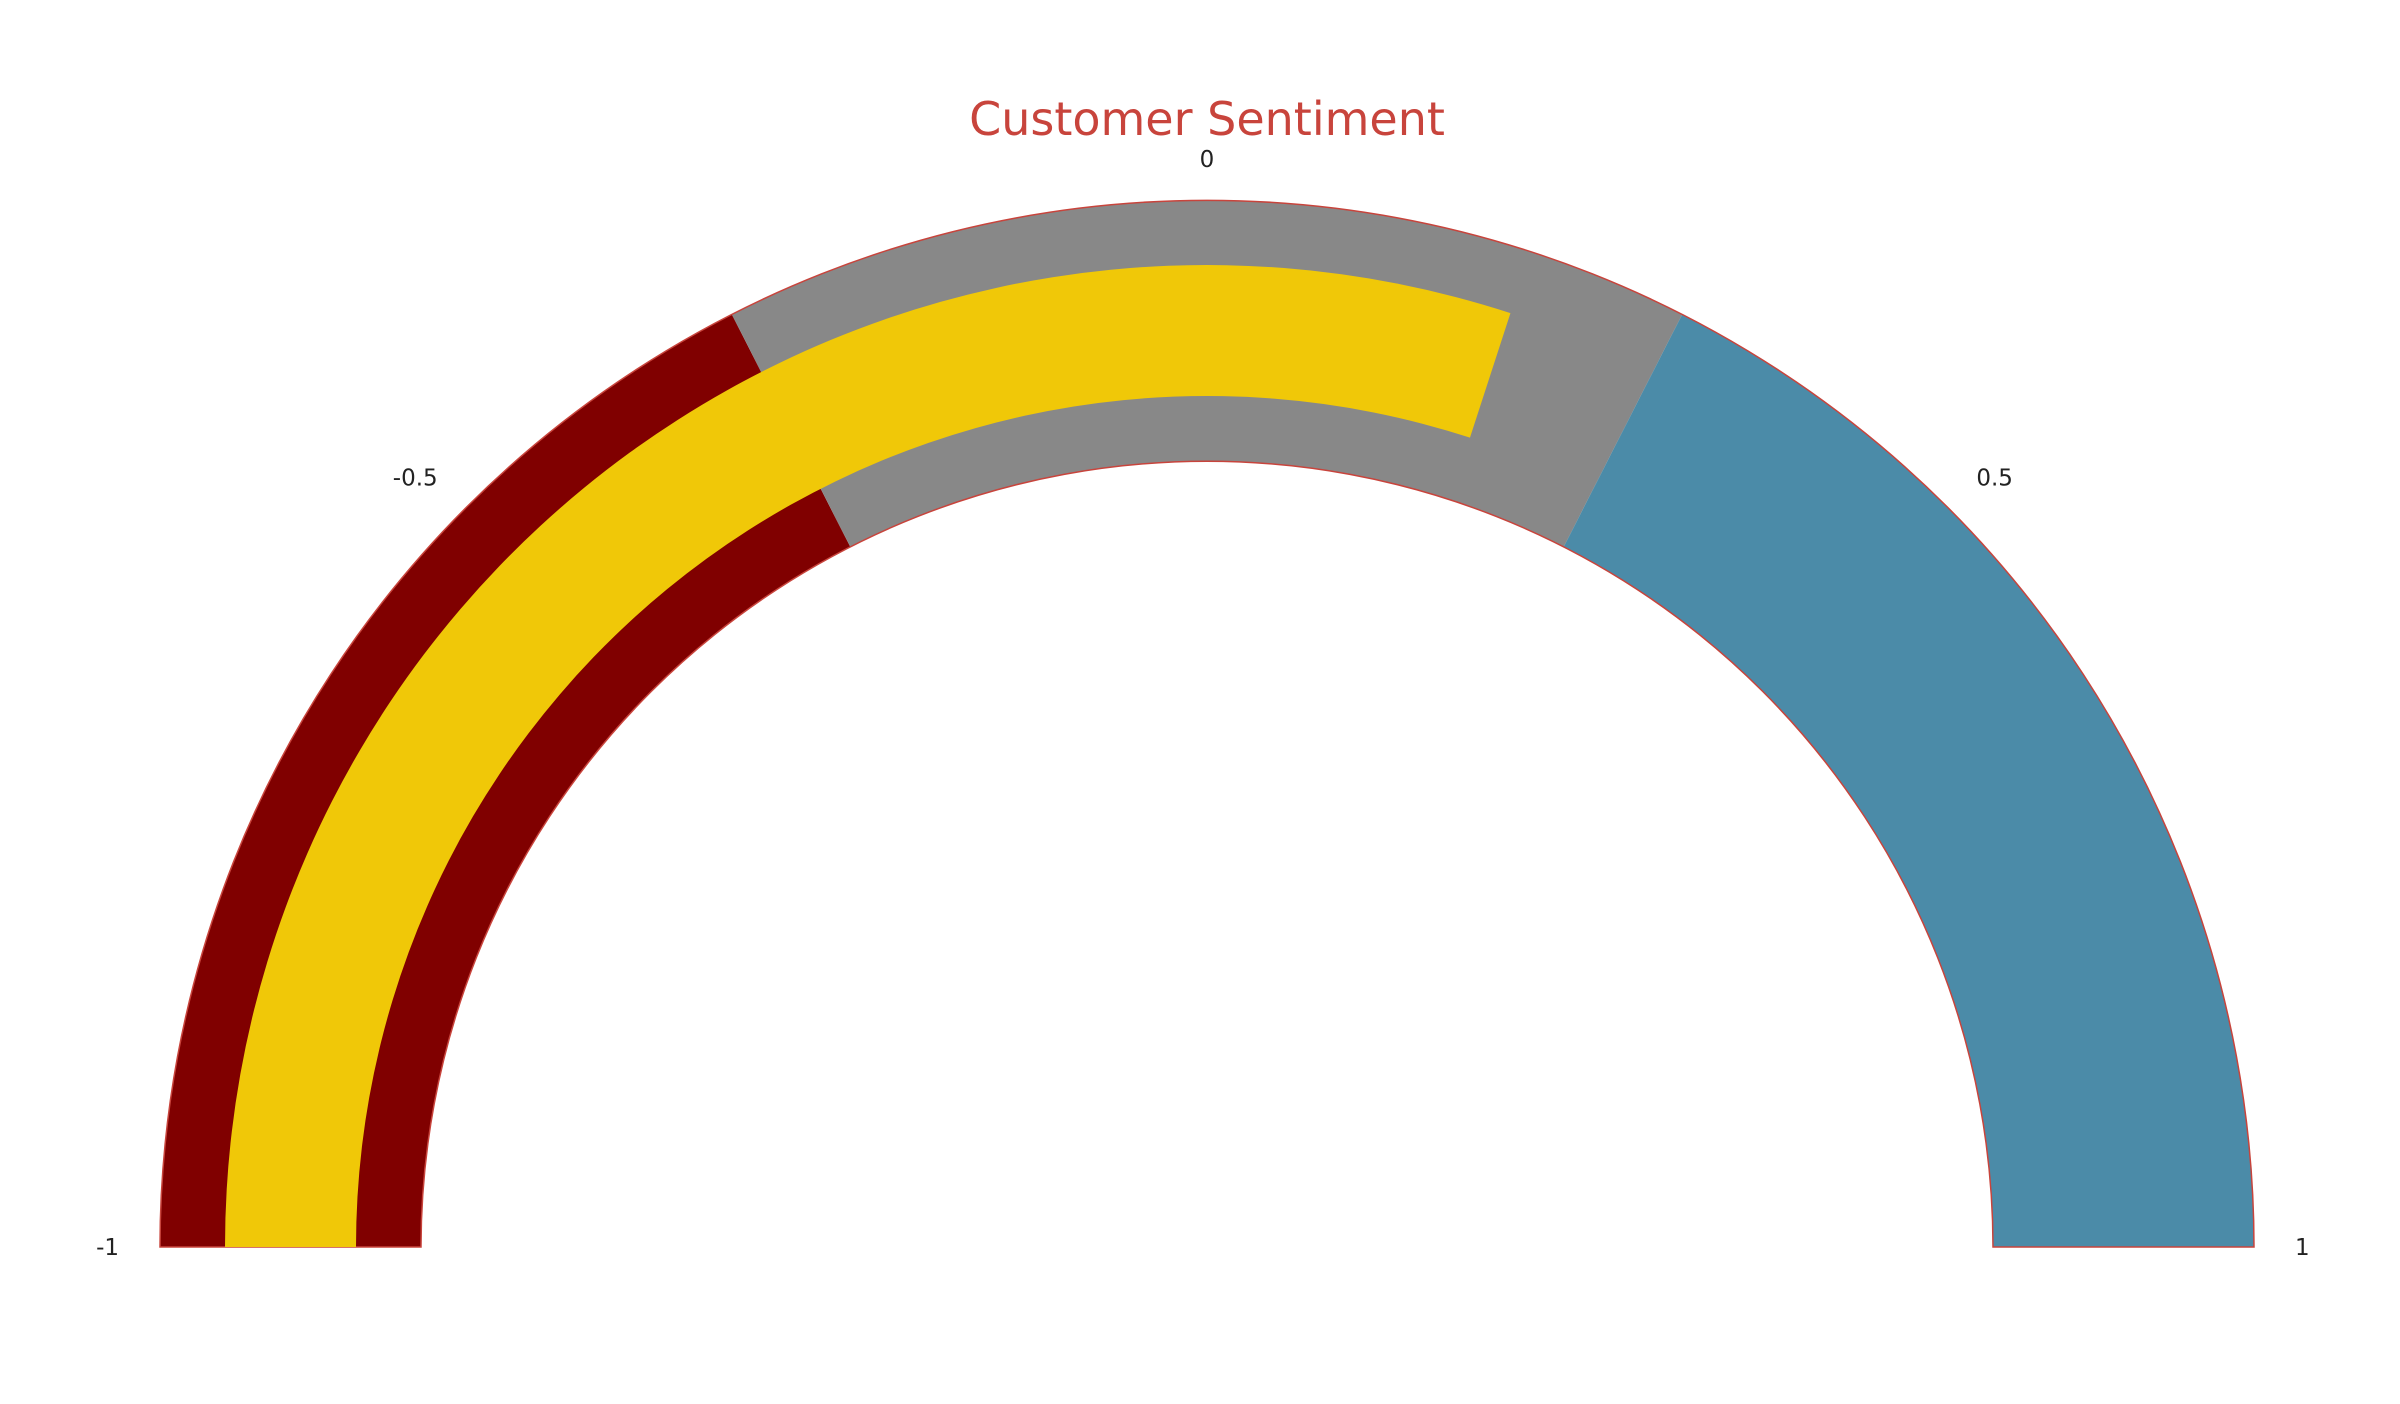  Describe the element at coordinates (415, 479) in the screenshot. I see `tick-label: -0.5` at that location.